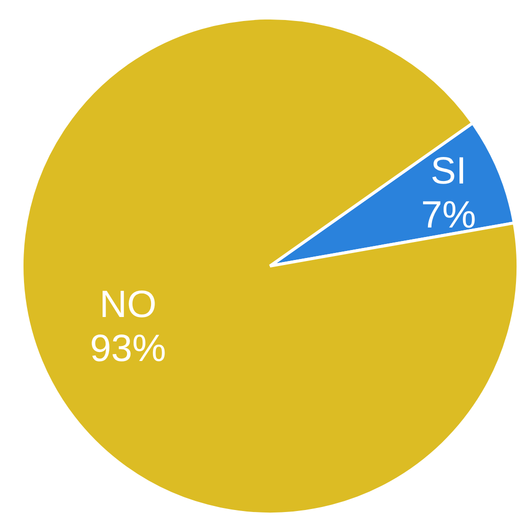  Describe the element at coordinates (128, 305) in the screenshot. I see `slice-label: NO` at that location.